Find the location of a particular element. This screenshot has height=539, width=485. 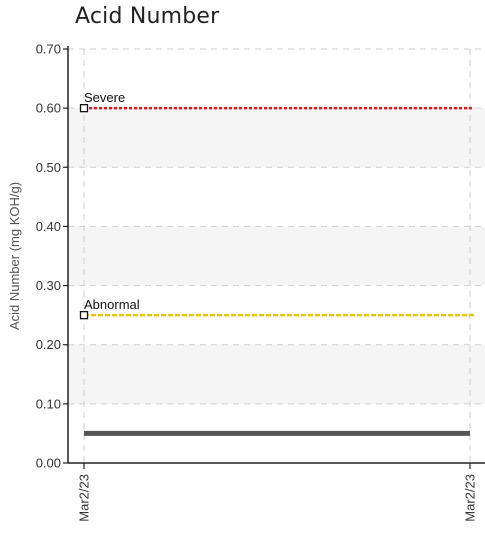

y-axis-label: Acid Number (mg KOH/g) is located at coordinates (14, 256).